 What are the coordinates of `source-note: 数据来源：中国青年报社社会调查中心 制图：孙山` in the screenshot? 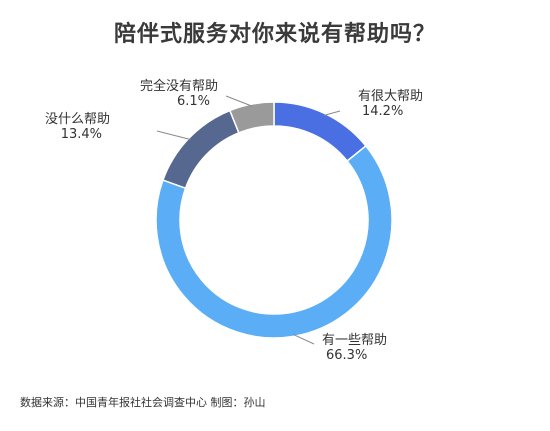 It's located at (143, 402).